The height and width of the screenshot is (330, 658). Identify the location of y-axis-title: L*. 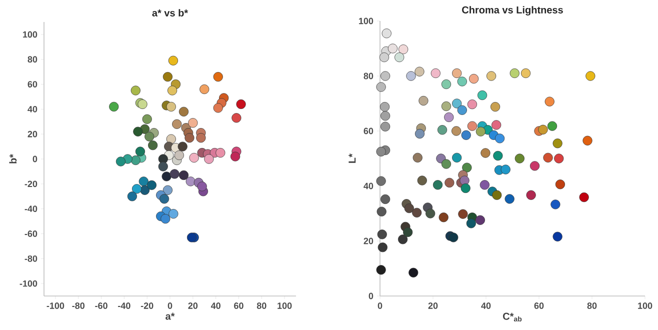
(352, 158).